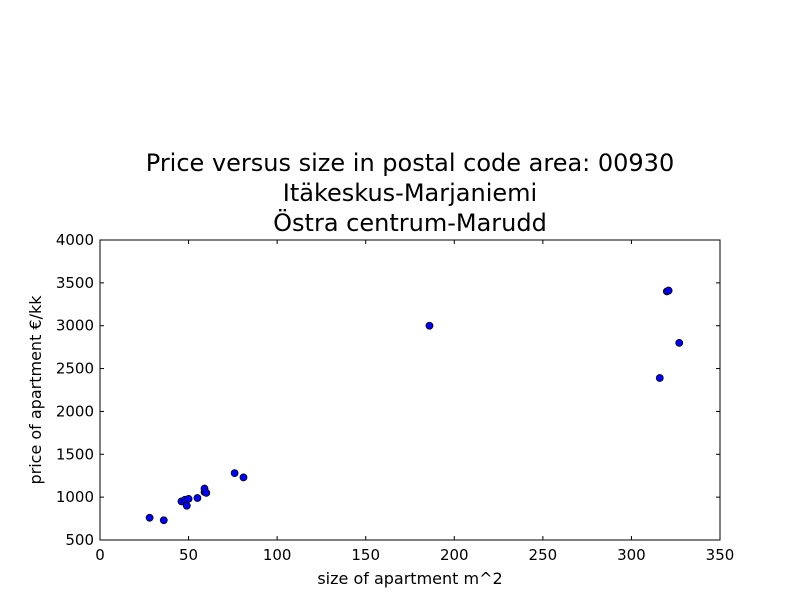  Describe the element at coordinates (75, 240) in the screenshot. I see `y-tick-label: 4000` at that location.